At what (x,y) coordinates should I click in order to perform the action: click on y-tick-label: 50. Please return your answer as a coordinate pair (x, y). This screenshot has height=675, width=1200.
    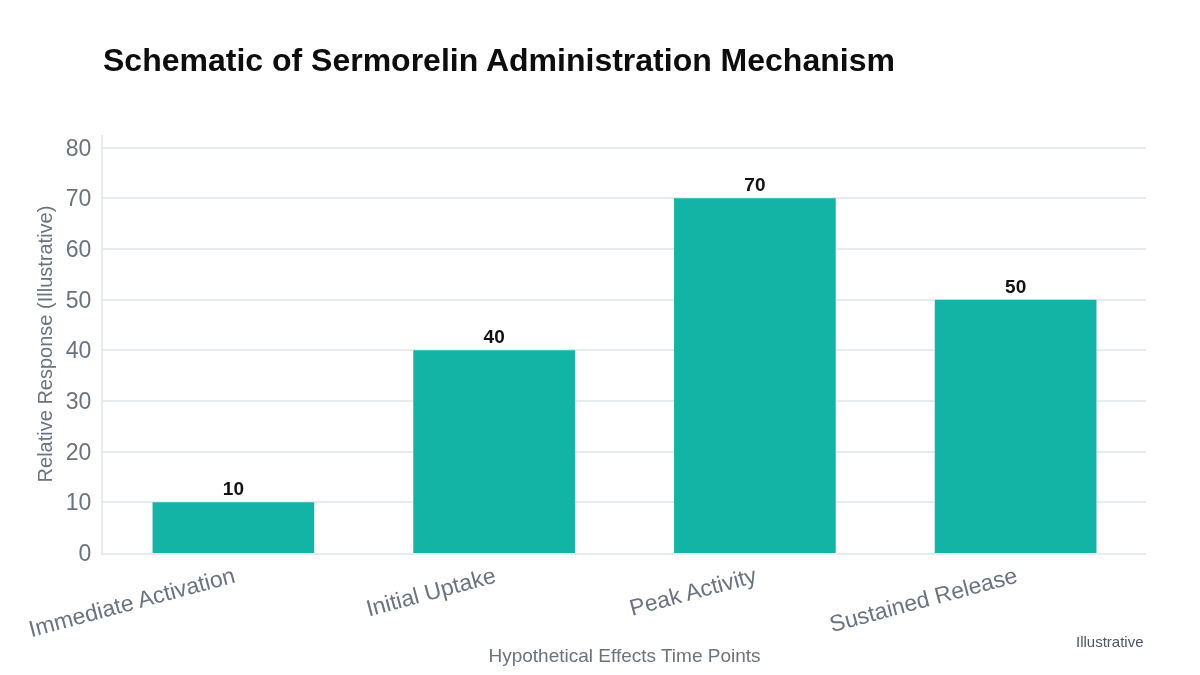
    Looking at the image, I should click on (78, 299).